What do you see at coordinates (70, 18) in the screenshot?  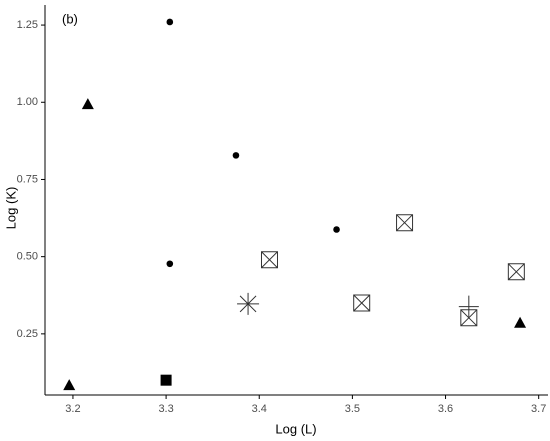 I see `annotation: (b)` at bounding box center [70, 18].